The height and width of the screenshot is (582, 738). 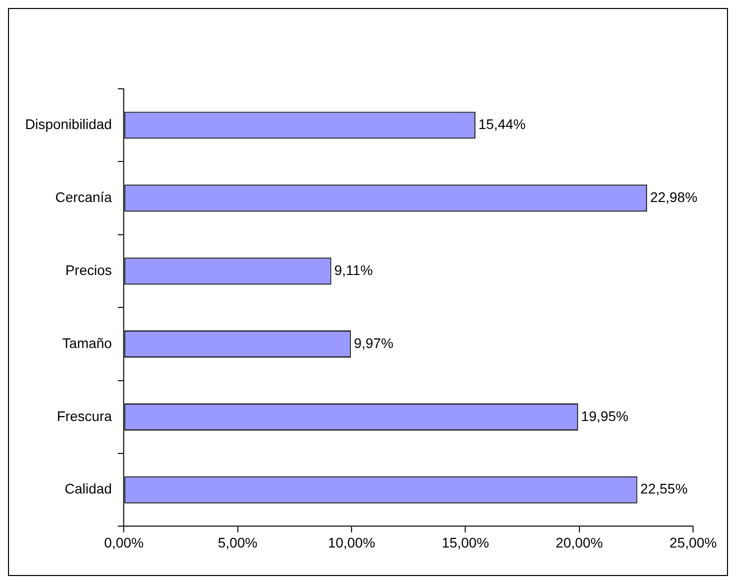 I want to click on x-tick-label: 0,00%, so click(x=124, y=542).